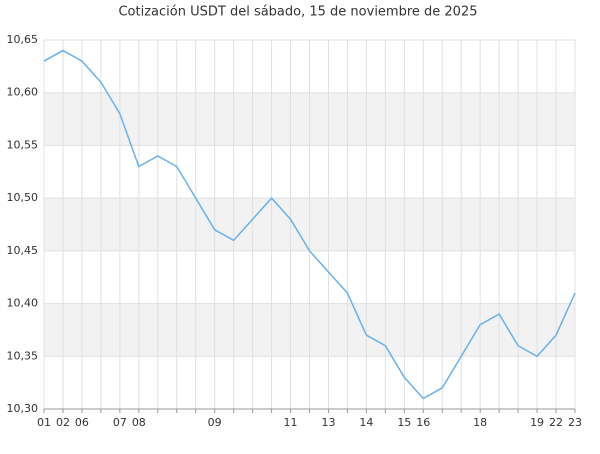 The image size is (600, 454). Describe the element at coordinates (366, 422) in the screenshot. I see `x-tick-label: 14` at that location.